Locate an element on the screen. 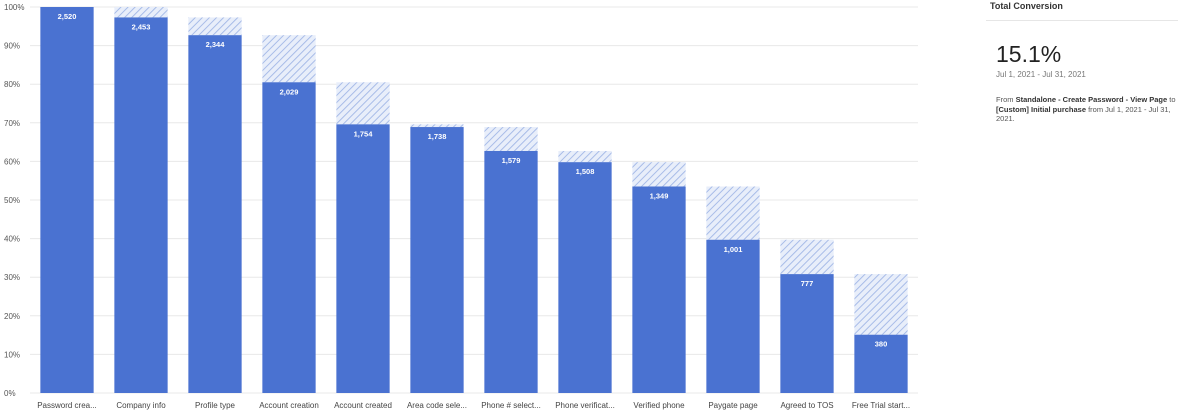 The width and height of the screenshot is (1178, 417). y-tick-label: 50% is located at coordinates (12, 200).